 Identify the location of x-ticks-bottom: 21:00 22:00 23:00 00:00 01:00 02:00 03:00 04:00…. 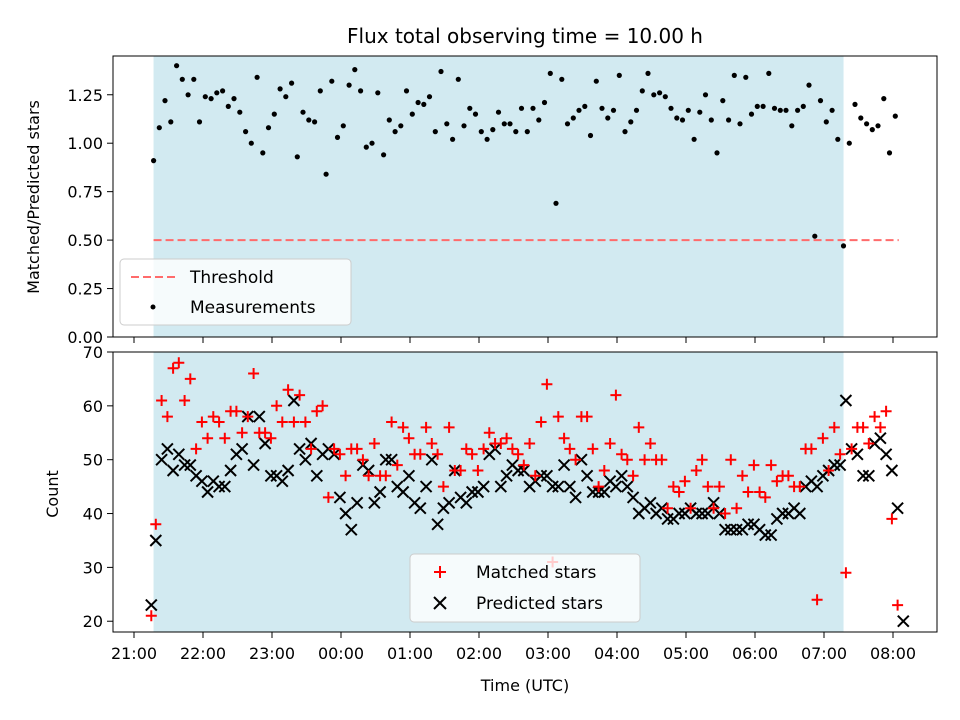
(513, 647).